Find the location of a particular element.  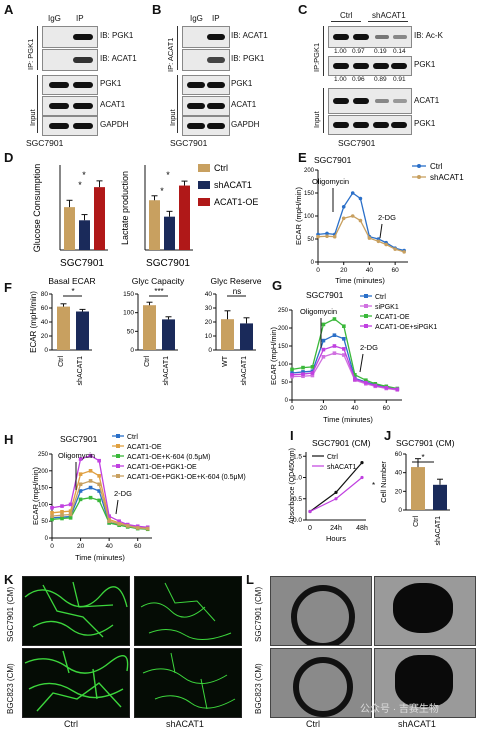

i-ylabel: Absorbance (OD450nm) is located at coordinates (292, 486).